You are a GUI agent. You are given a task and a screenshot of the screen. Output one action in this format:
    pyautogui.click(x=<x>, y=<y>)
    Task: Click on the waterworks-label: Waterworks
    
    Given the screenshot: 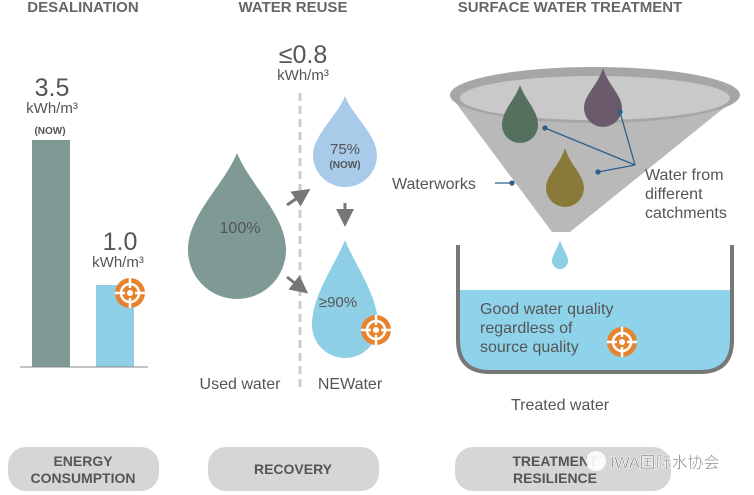 What is the action you would take?
    pyautogui.click(x=434, y=184)
    